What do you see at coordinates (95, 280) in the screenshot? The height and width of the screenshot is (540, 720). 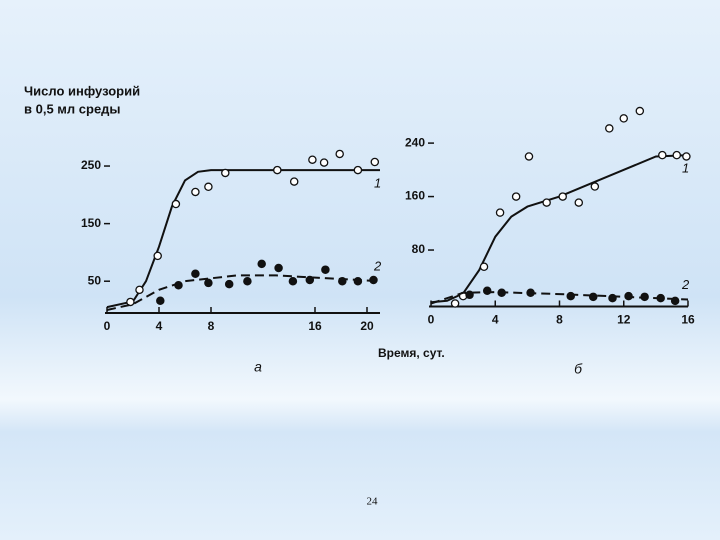 I see `y-tick-label: 50` at bounding box center [95, 280].